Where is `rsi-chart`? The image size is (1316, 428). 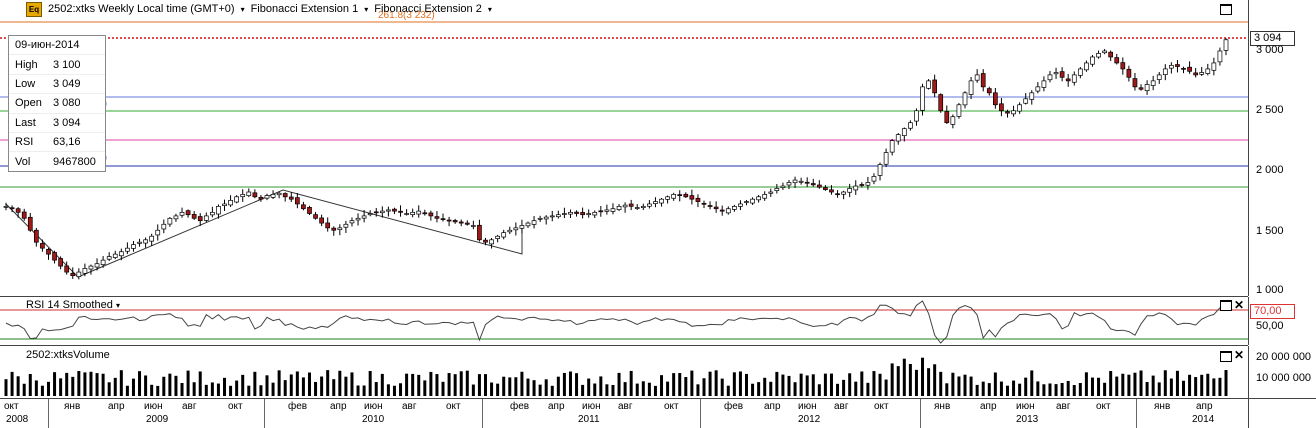 rsi-chart is located at coordinates (624, 321).